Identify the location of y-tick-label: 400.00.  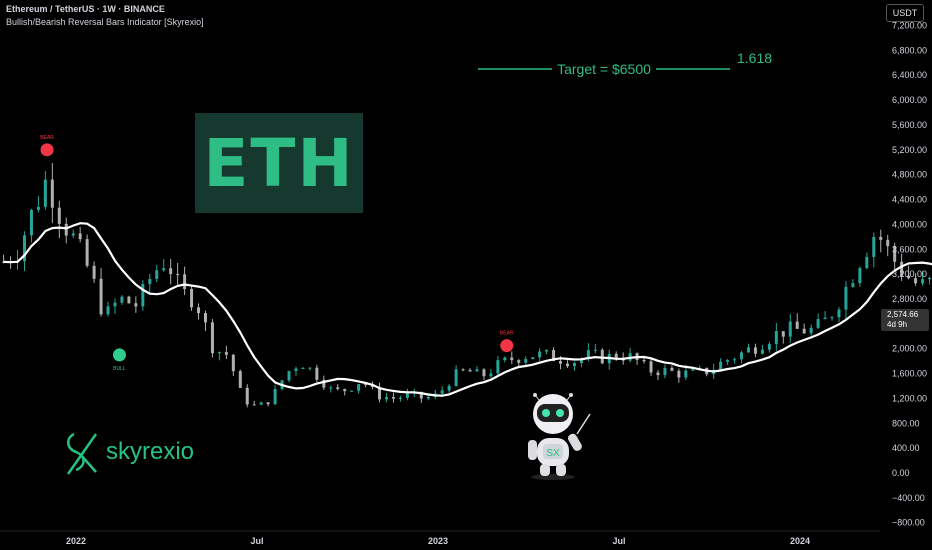
(906, 448).